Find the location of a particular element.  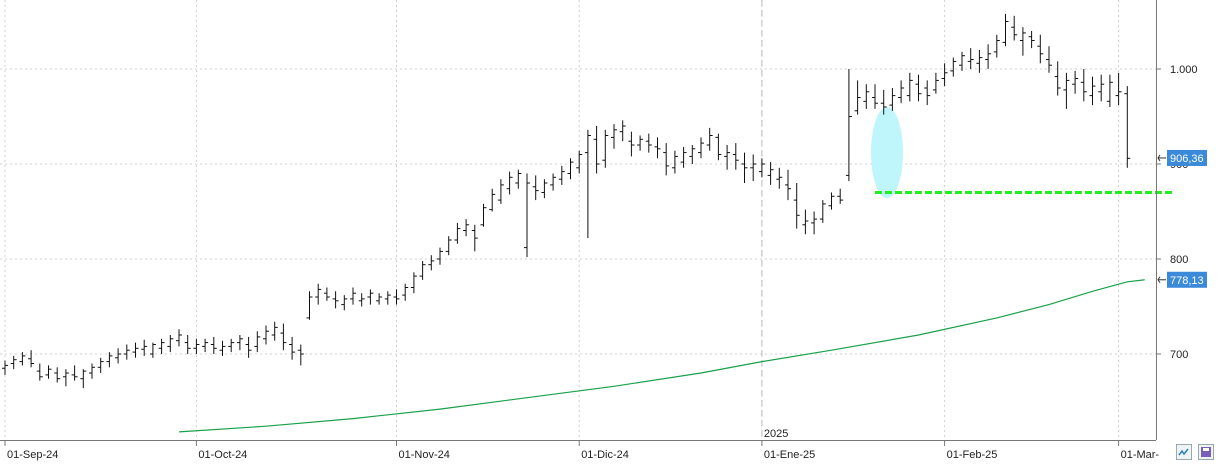

y-axis-ticks: 1.000900800700 is located at coordinates (1177, 212).